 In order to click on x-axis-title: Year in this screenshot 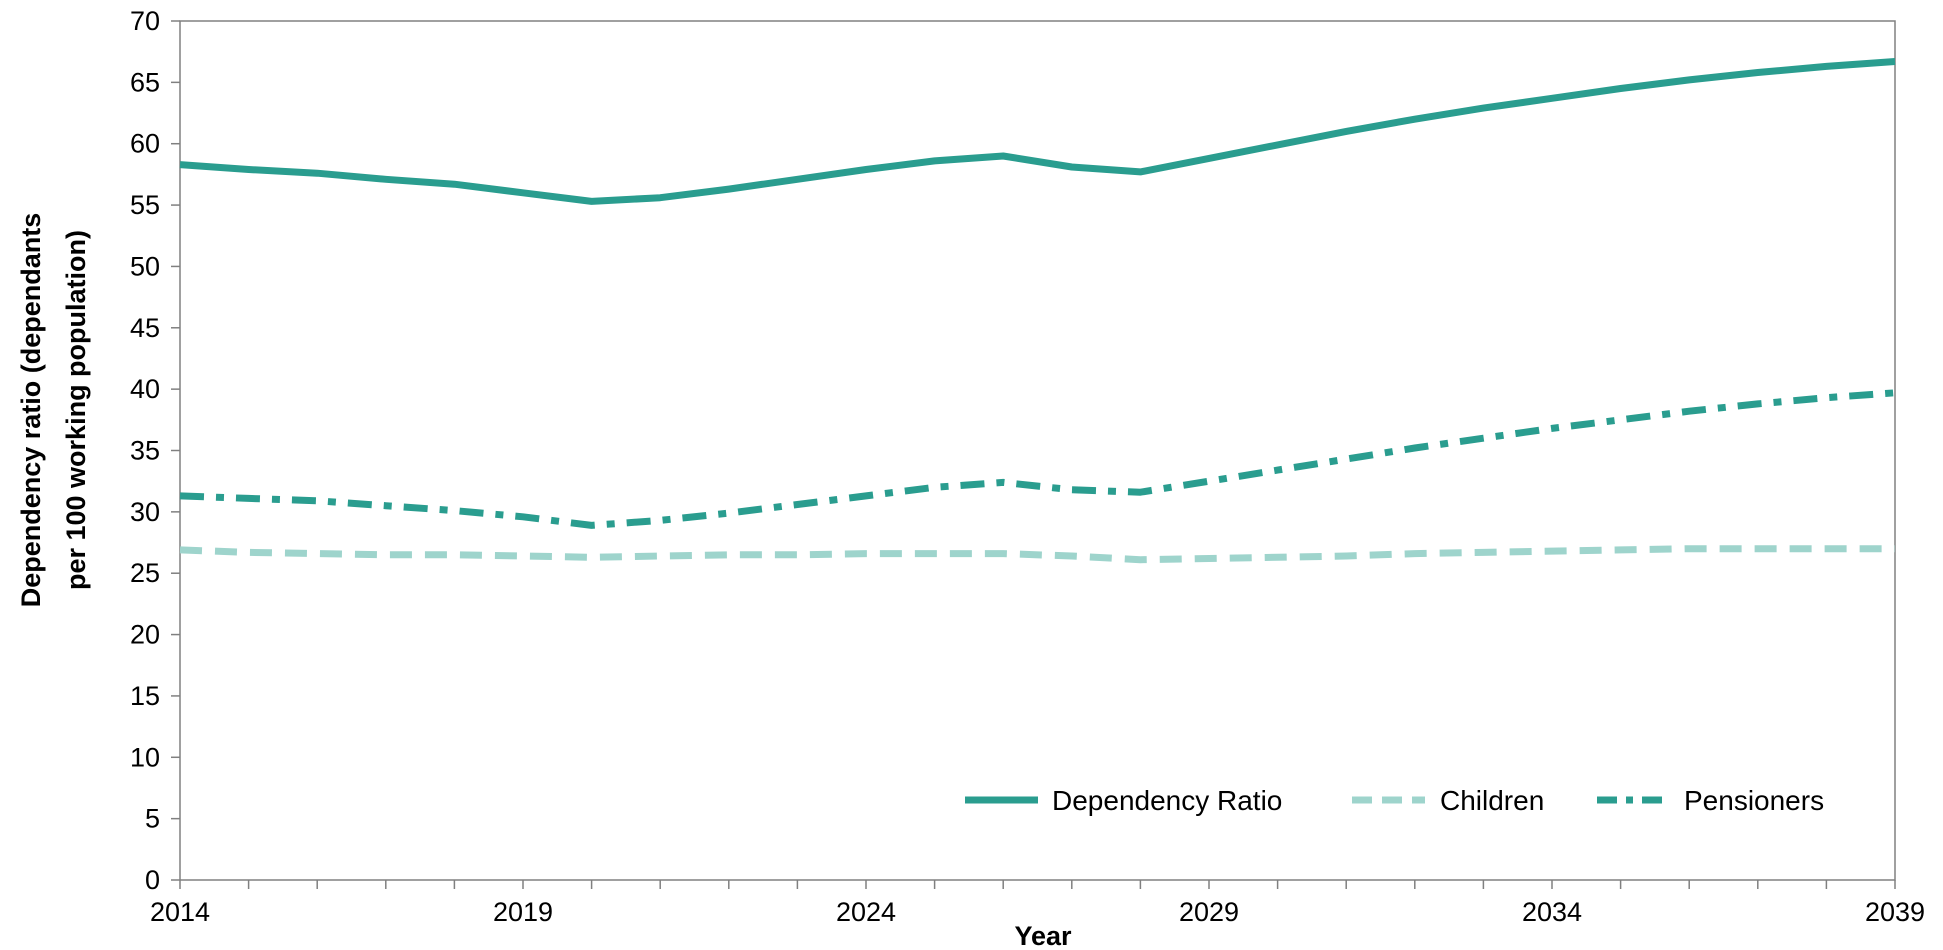, I will do `click(1043, 935)`.